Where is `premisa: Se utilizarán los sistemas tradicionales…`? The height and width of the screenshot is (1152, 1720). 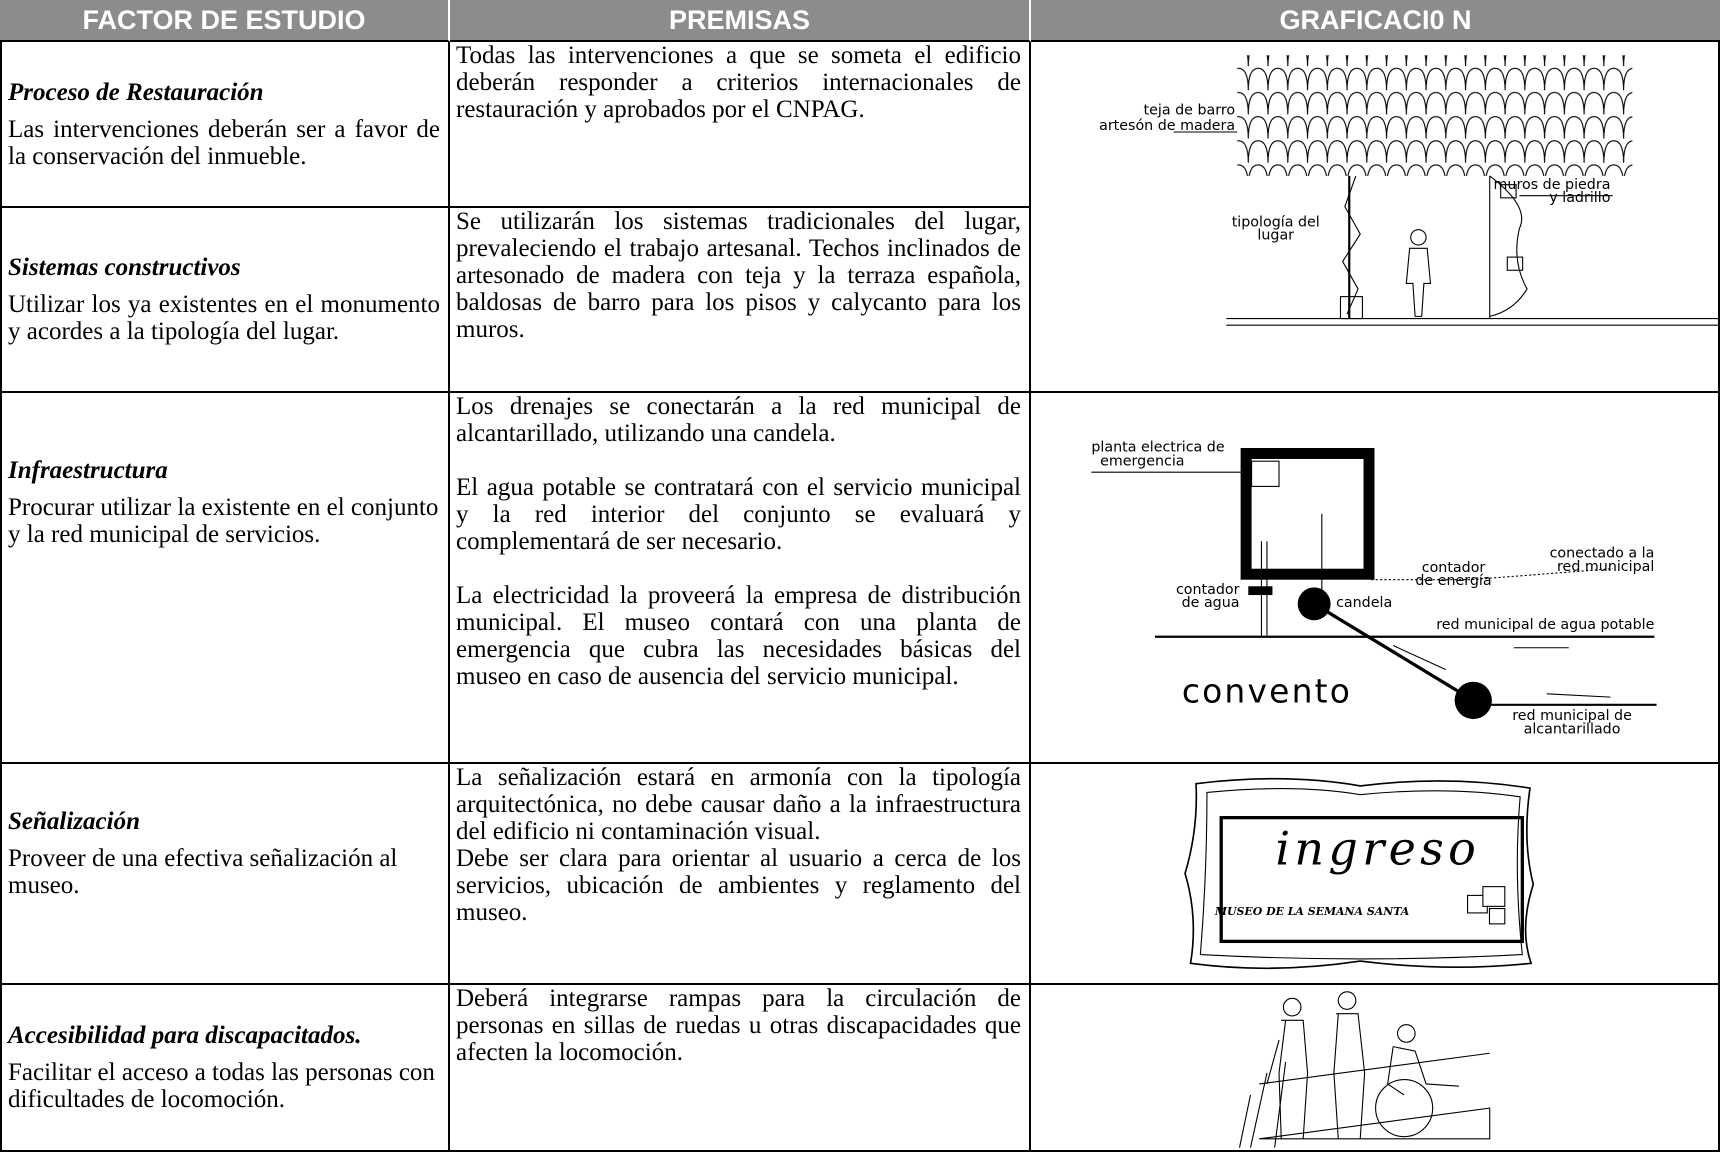 premisa: Se utilizarán los sistemas tradicionales… is located at coordinates (738, 275).